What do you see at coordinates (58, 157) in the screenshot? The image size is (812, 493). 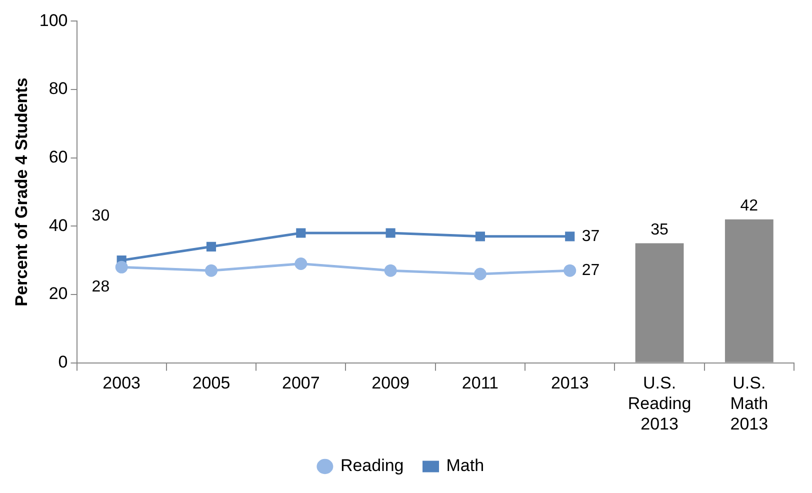 I see `y-tick-label: 60` at bounding box center [58, 157].